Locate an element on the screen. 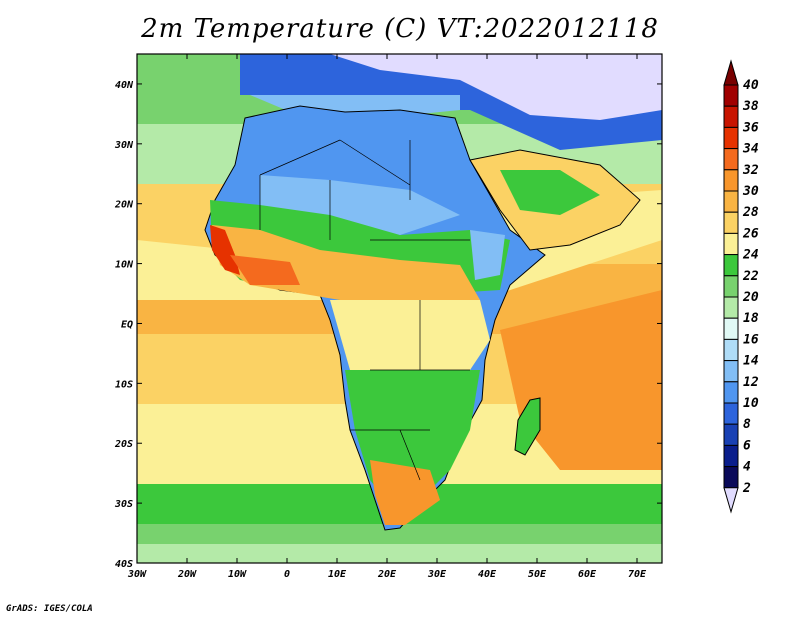 The width and height of the screenshot is (800, 618). colorbar-level-label: 10 is located at coordinates (751, 403).